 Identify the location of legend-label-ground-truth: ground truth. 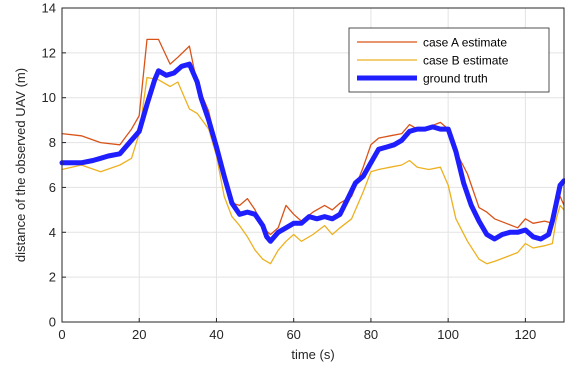
(455, 79).